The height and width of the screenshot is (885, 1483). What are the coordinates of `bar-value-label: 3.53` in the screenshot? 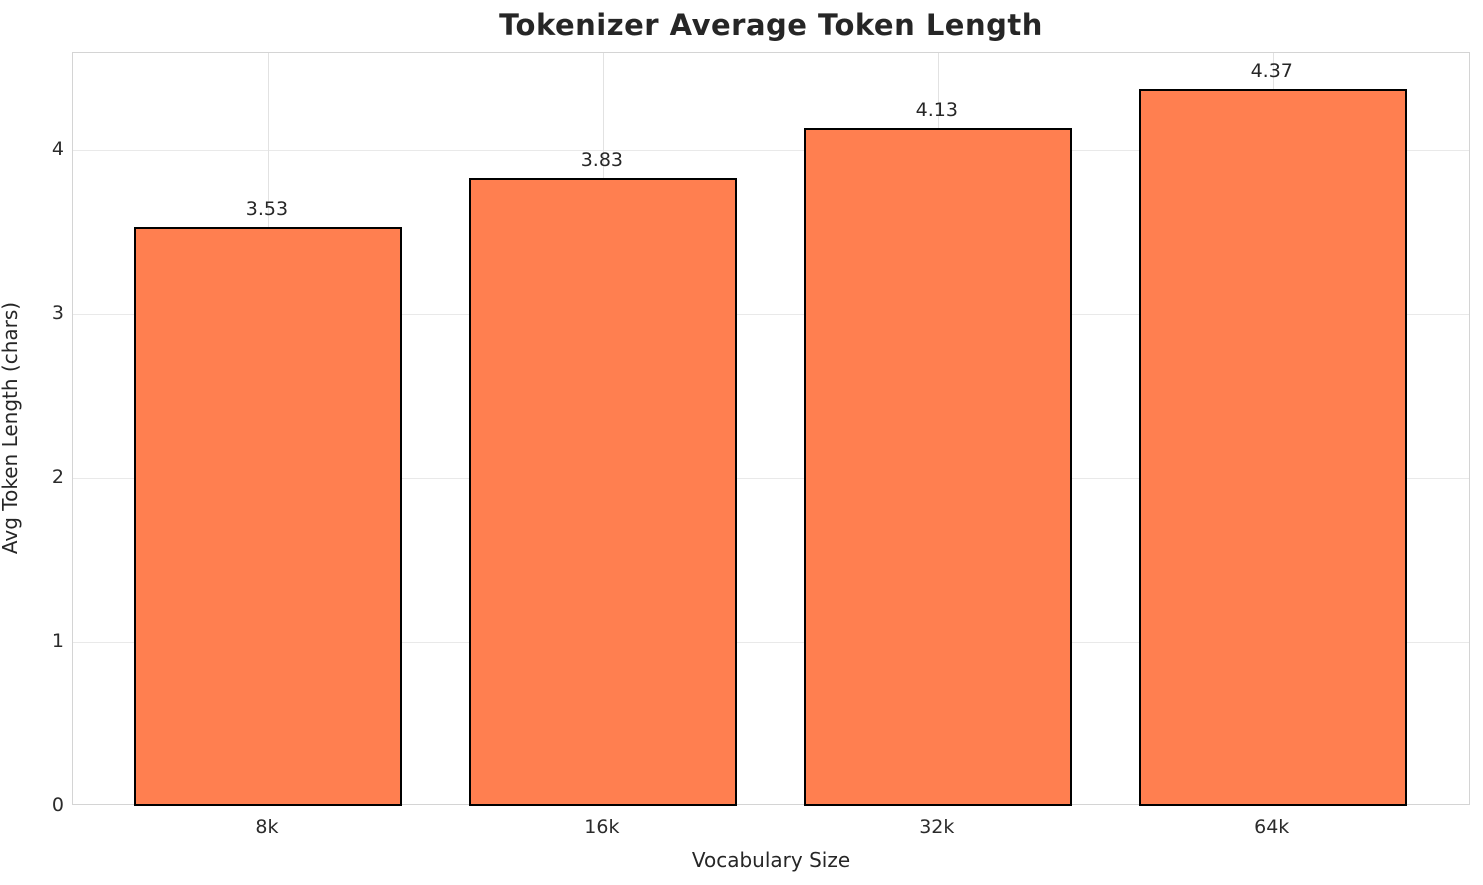 It's located at (267, 208).